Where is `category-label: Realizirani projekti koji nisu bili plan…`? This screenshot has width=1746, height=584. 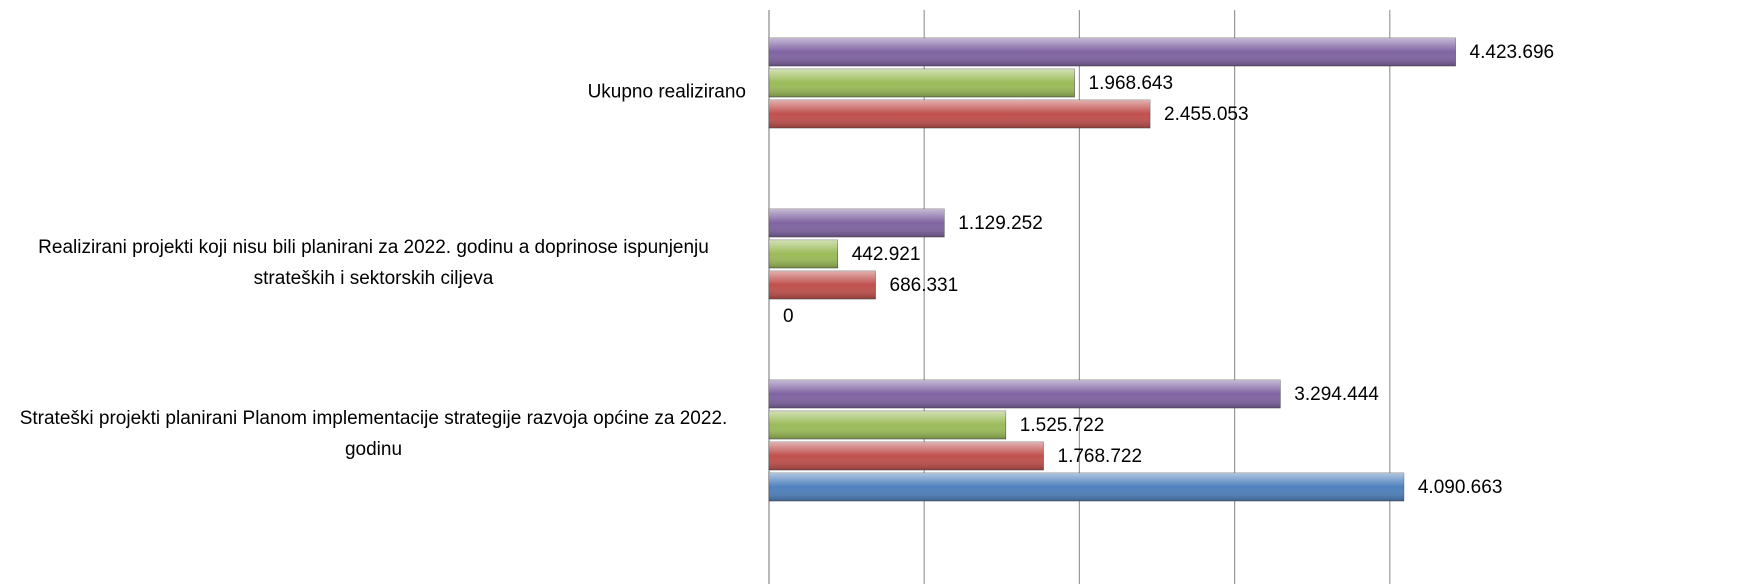 category-label: Realizirani projekti koji nisu bili plan… is located at coordinates (373, 263).